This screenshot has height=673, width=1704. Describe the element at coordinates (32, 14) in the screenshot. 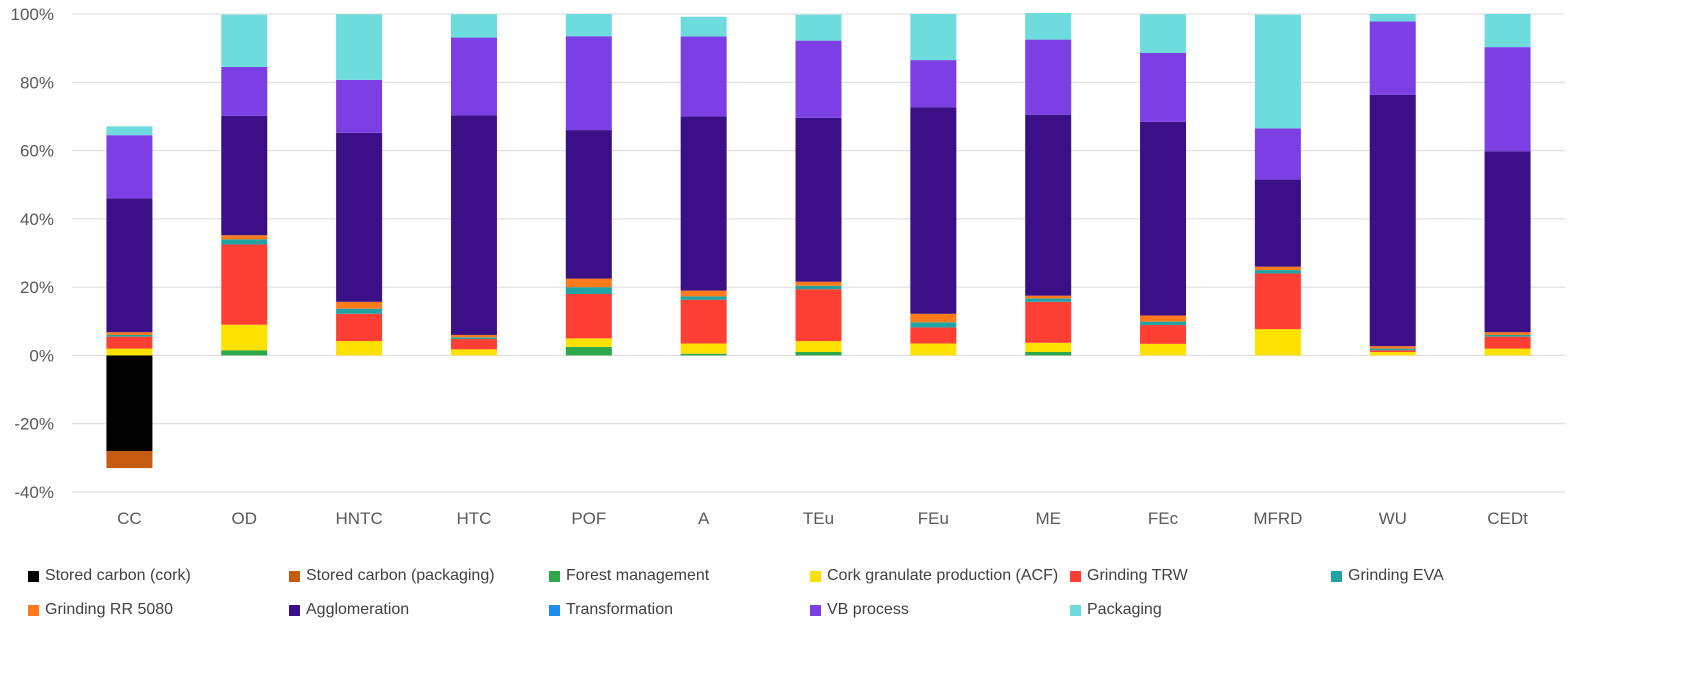

I see `y-tick-label: 100%` at that location.